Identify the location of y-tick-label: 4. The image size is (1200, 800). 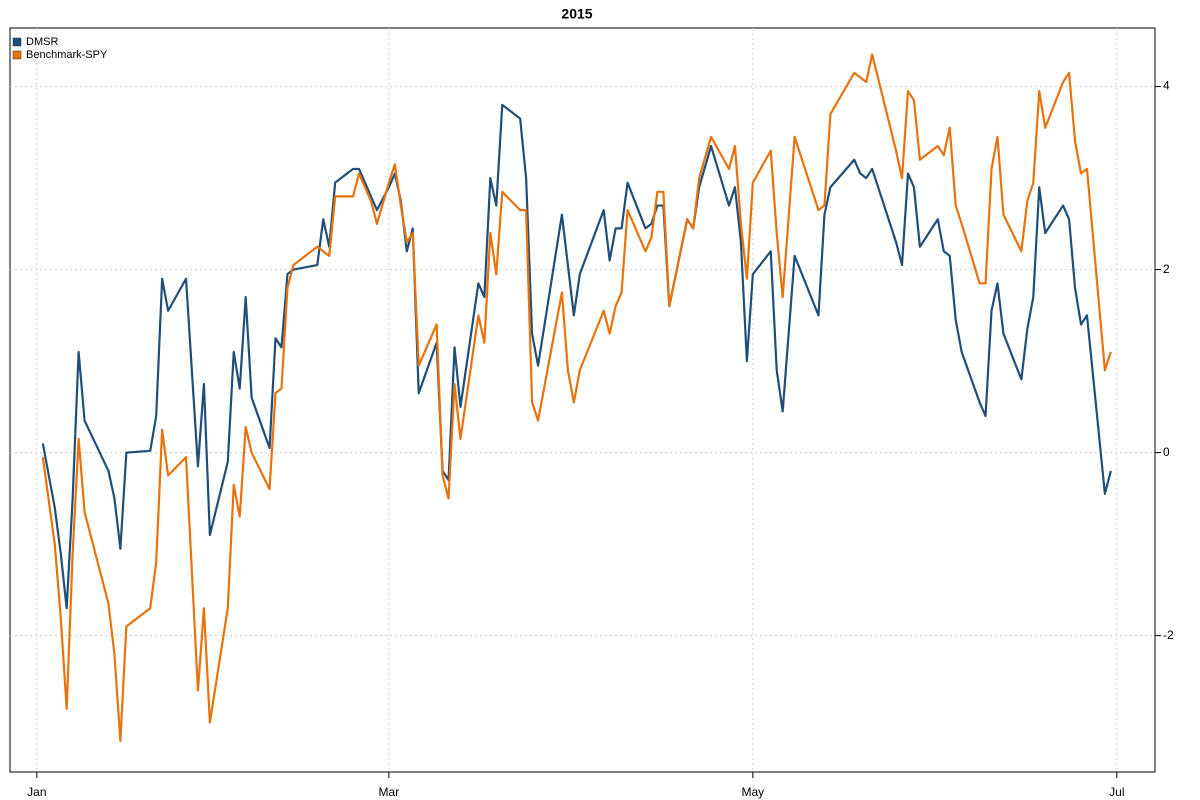
(1166, 86).